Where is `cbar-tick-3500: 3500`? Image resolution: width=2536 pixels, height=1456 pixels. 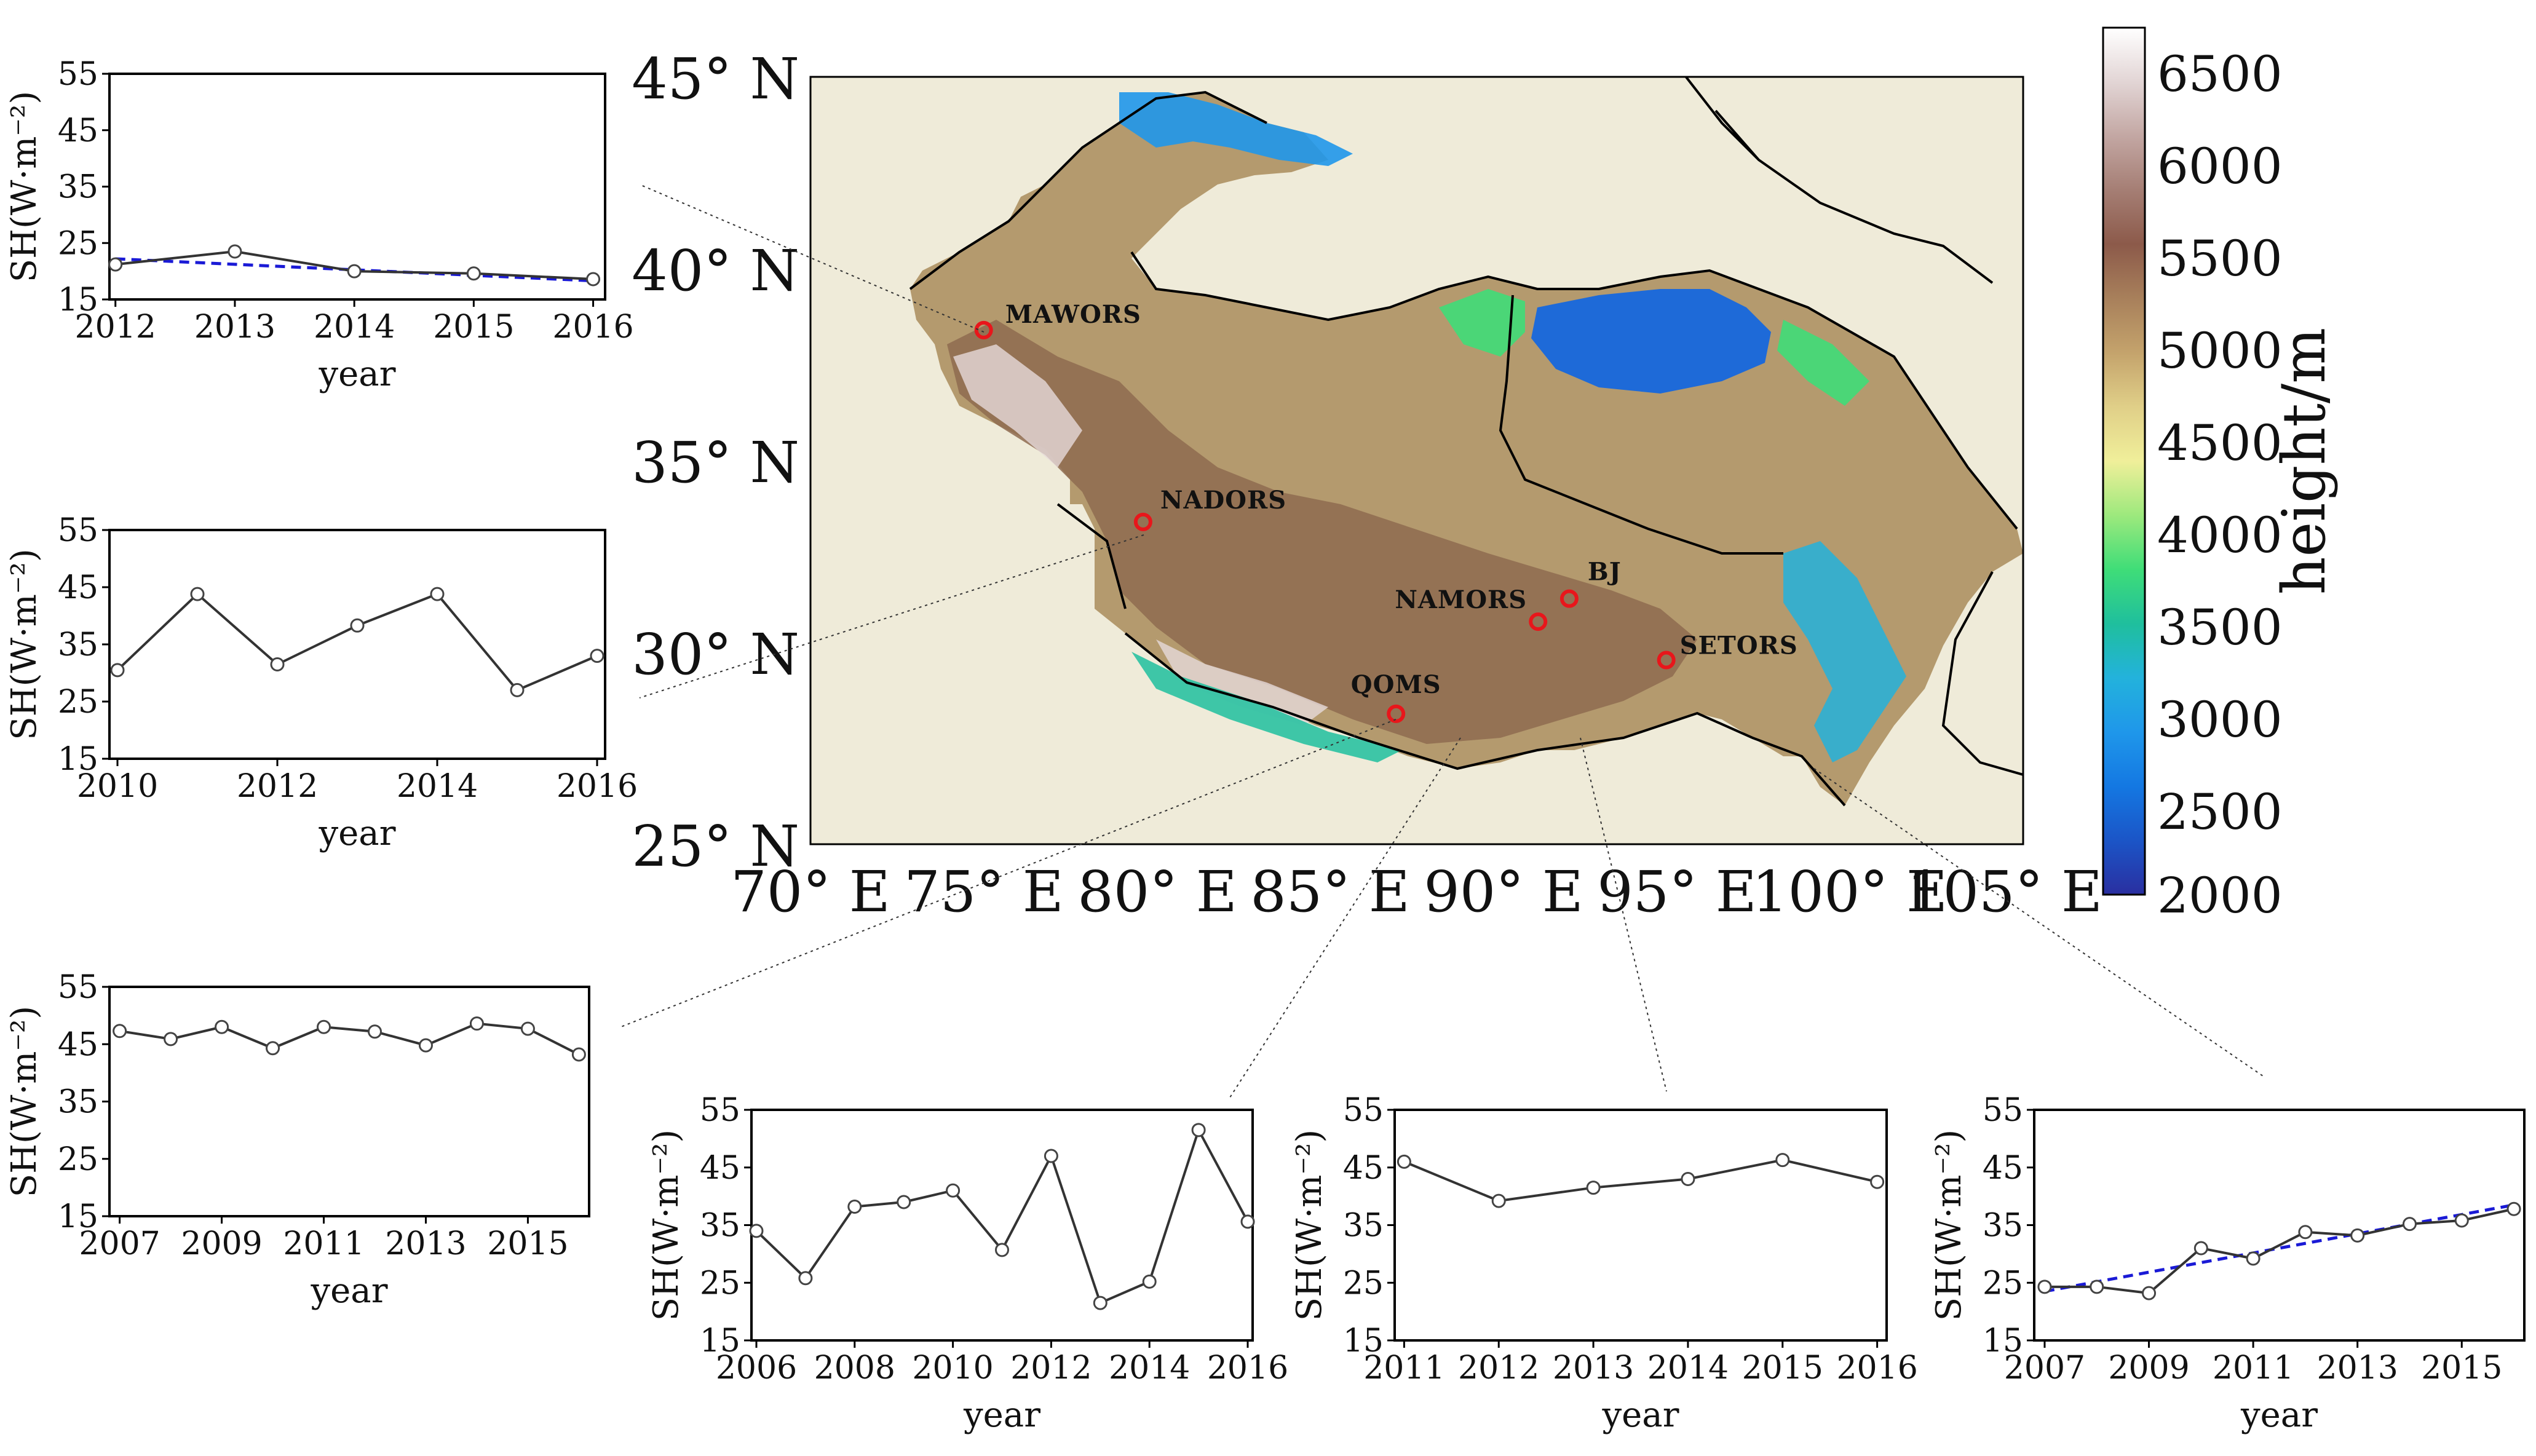 cbar-tick-3500: 3500 is located at coordinates (2220, 627).